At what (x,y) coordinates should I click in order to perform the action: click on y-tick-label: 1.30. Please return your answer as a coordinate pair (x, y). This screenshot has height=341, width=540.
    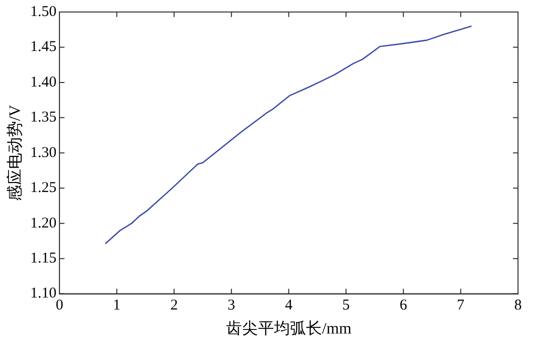
    Looking at the image, I should click on (43, 152).